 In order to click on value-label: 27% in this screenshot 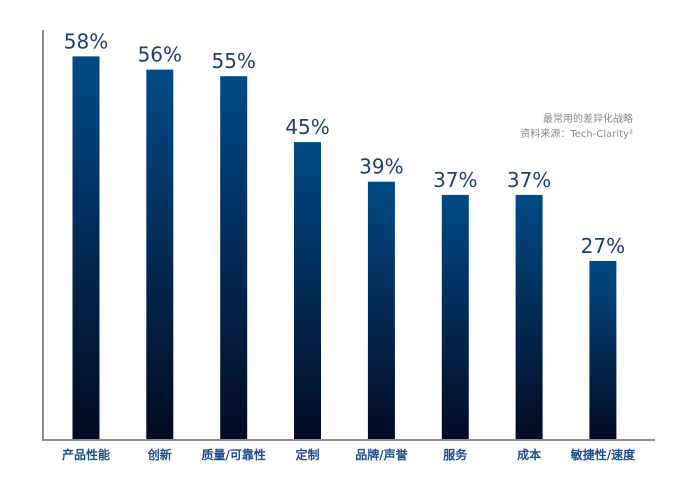, I will do `click(603, 246)`.